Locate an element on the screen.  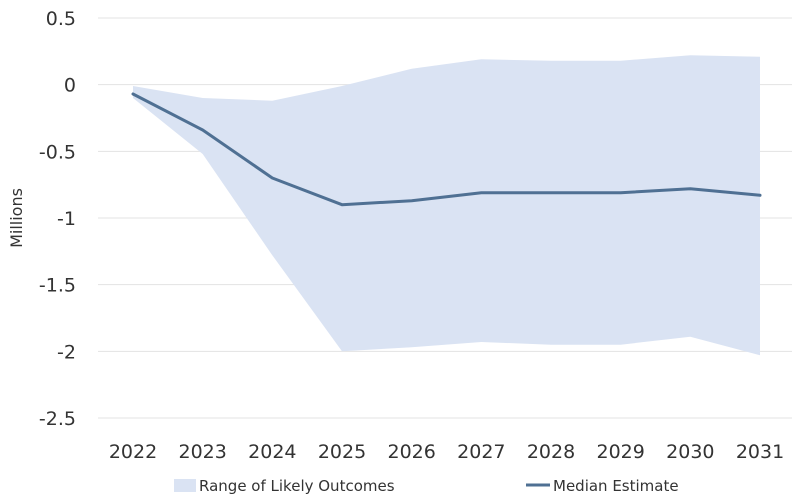
x-tick-label: 2024 is located at coordinates (272, 452).